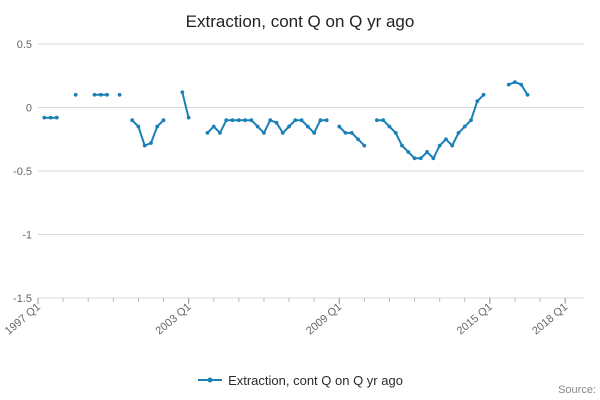  Describe the element at coordinates (550, 319) in the screenshot. I see `x-tick-label: 2018 Q1` at that location.